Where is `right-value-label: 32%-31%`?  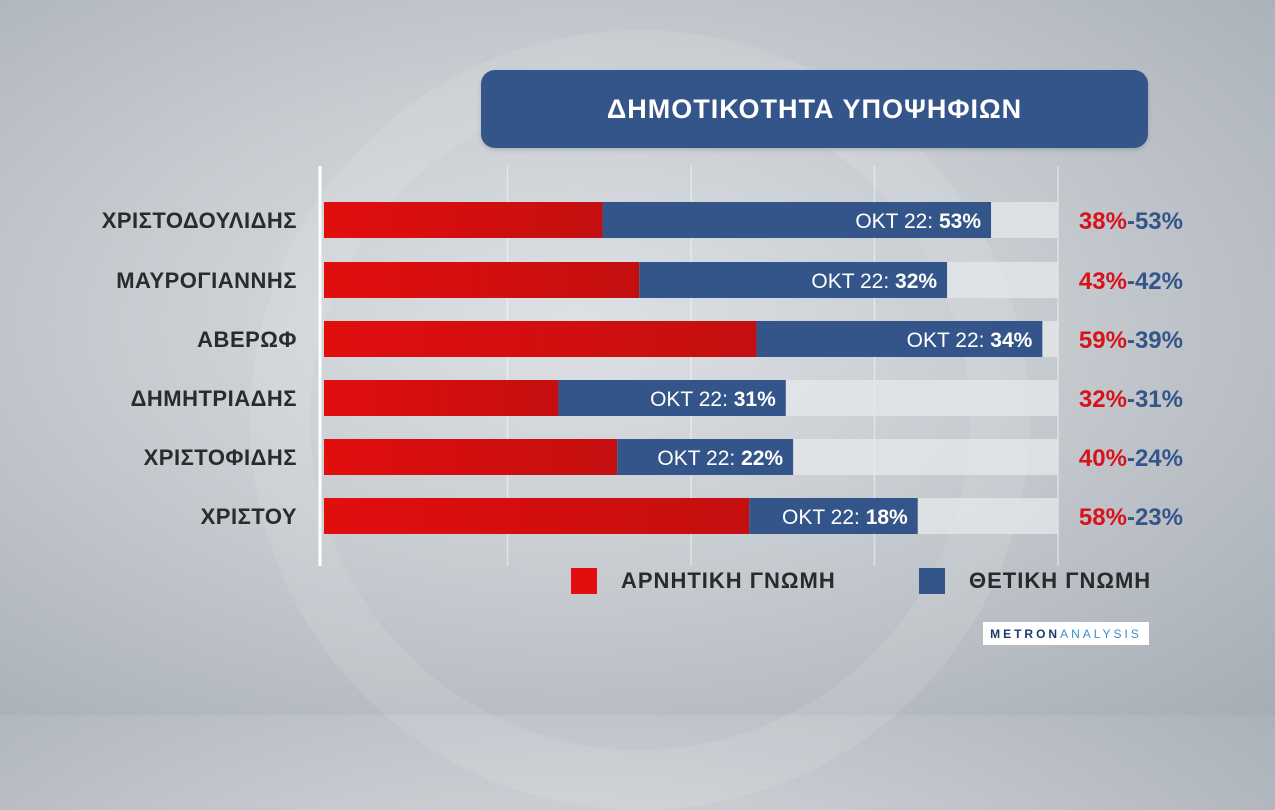
right-value-label: 32%-31% is located at coordinates (1131, 399).